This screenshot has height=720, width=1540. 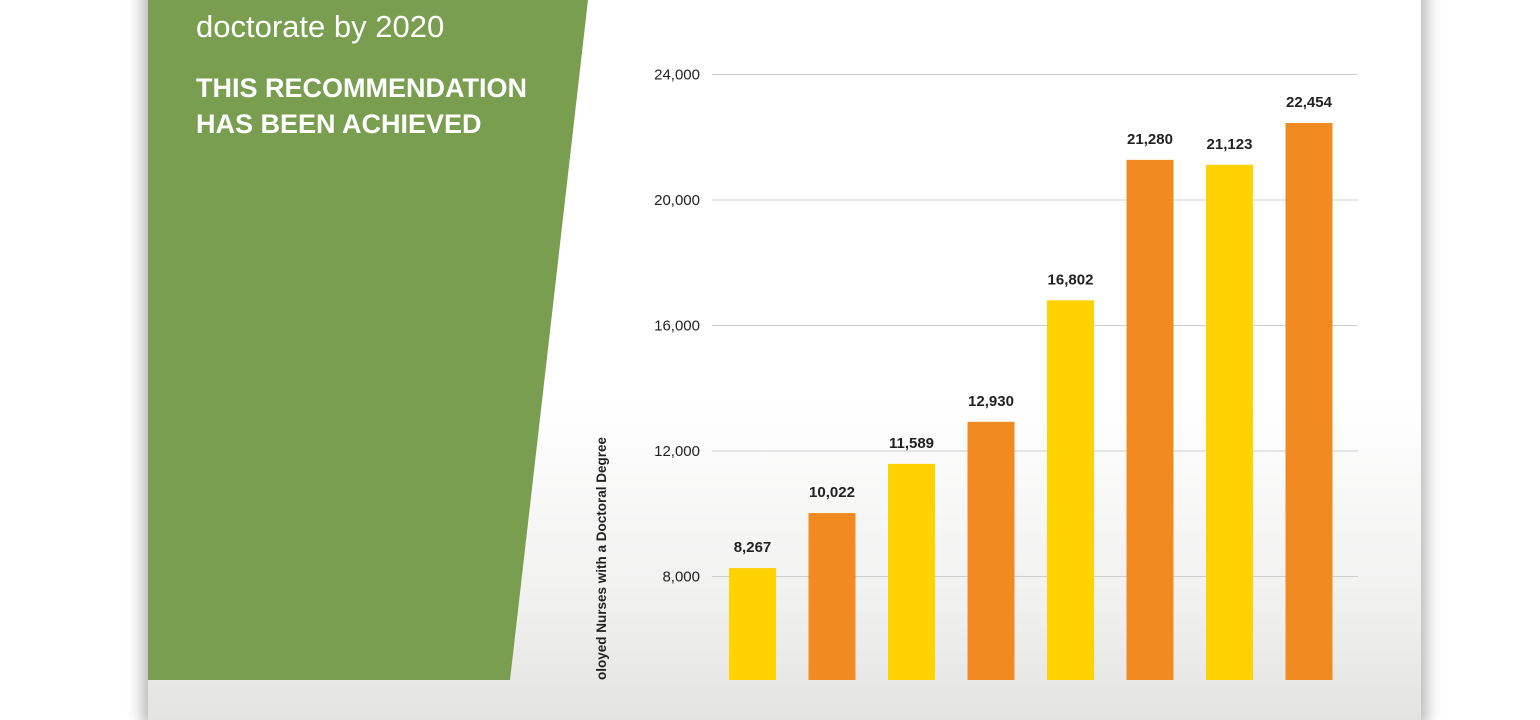 I want to click on bar-value-label: 21,280, so click(x=1150, y=139).